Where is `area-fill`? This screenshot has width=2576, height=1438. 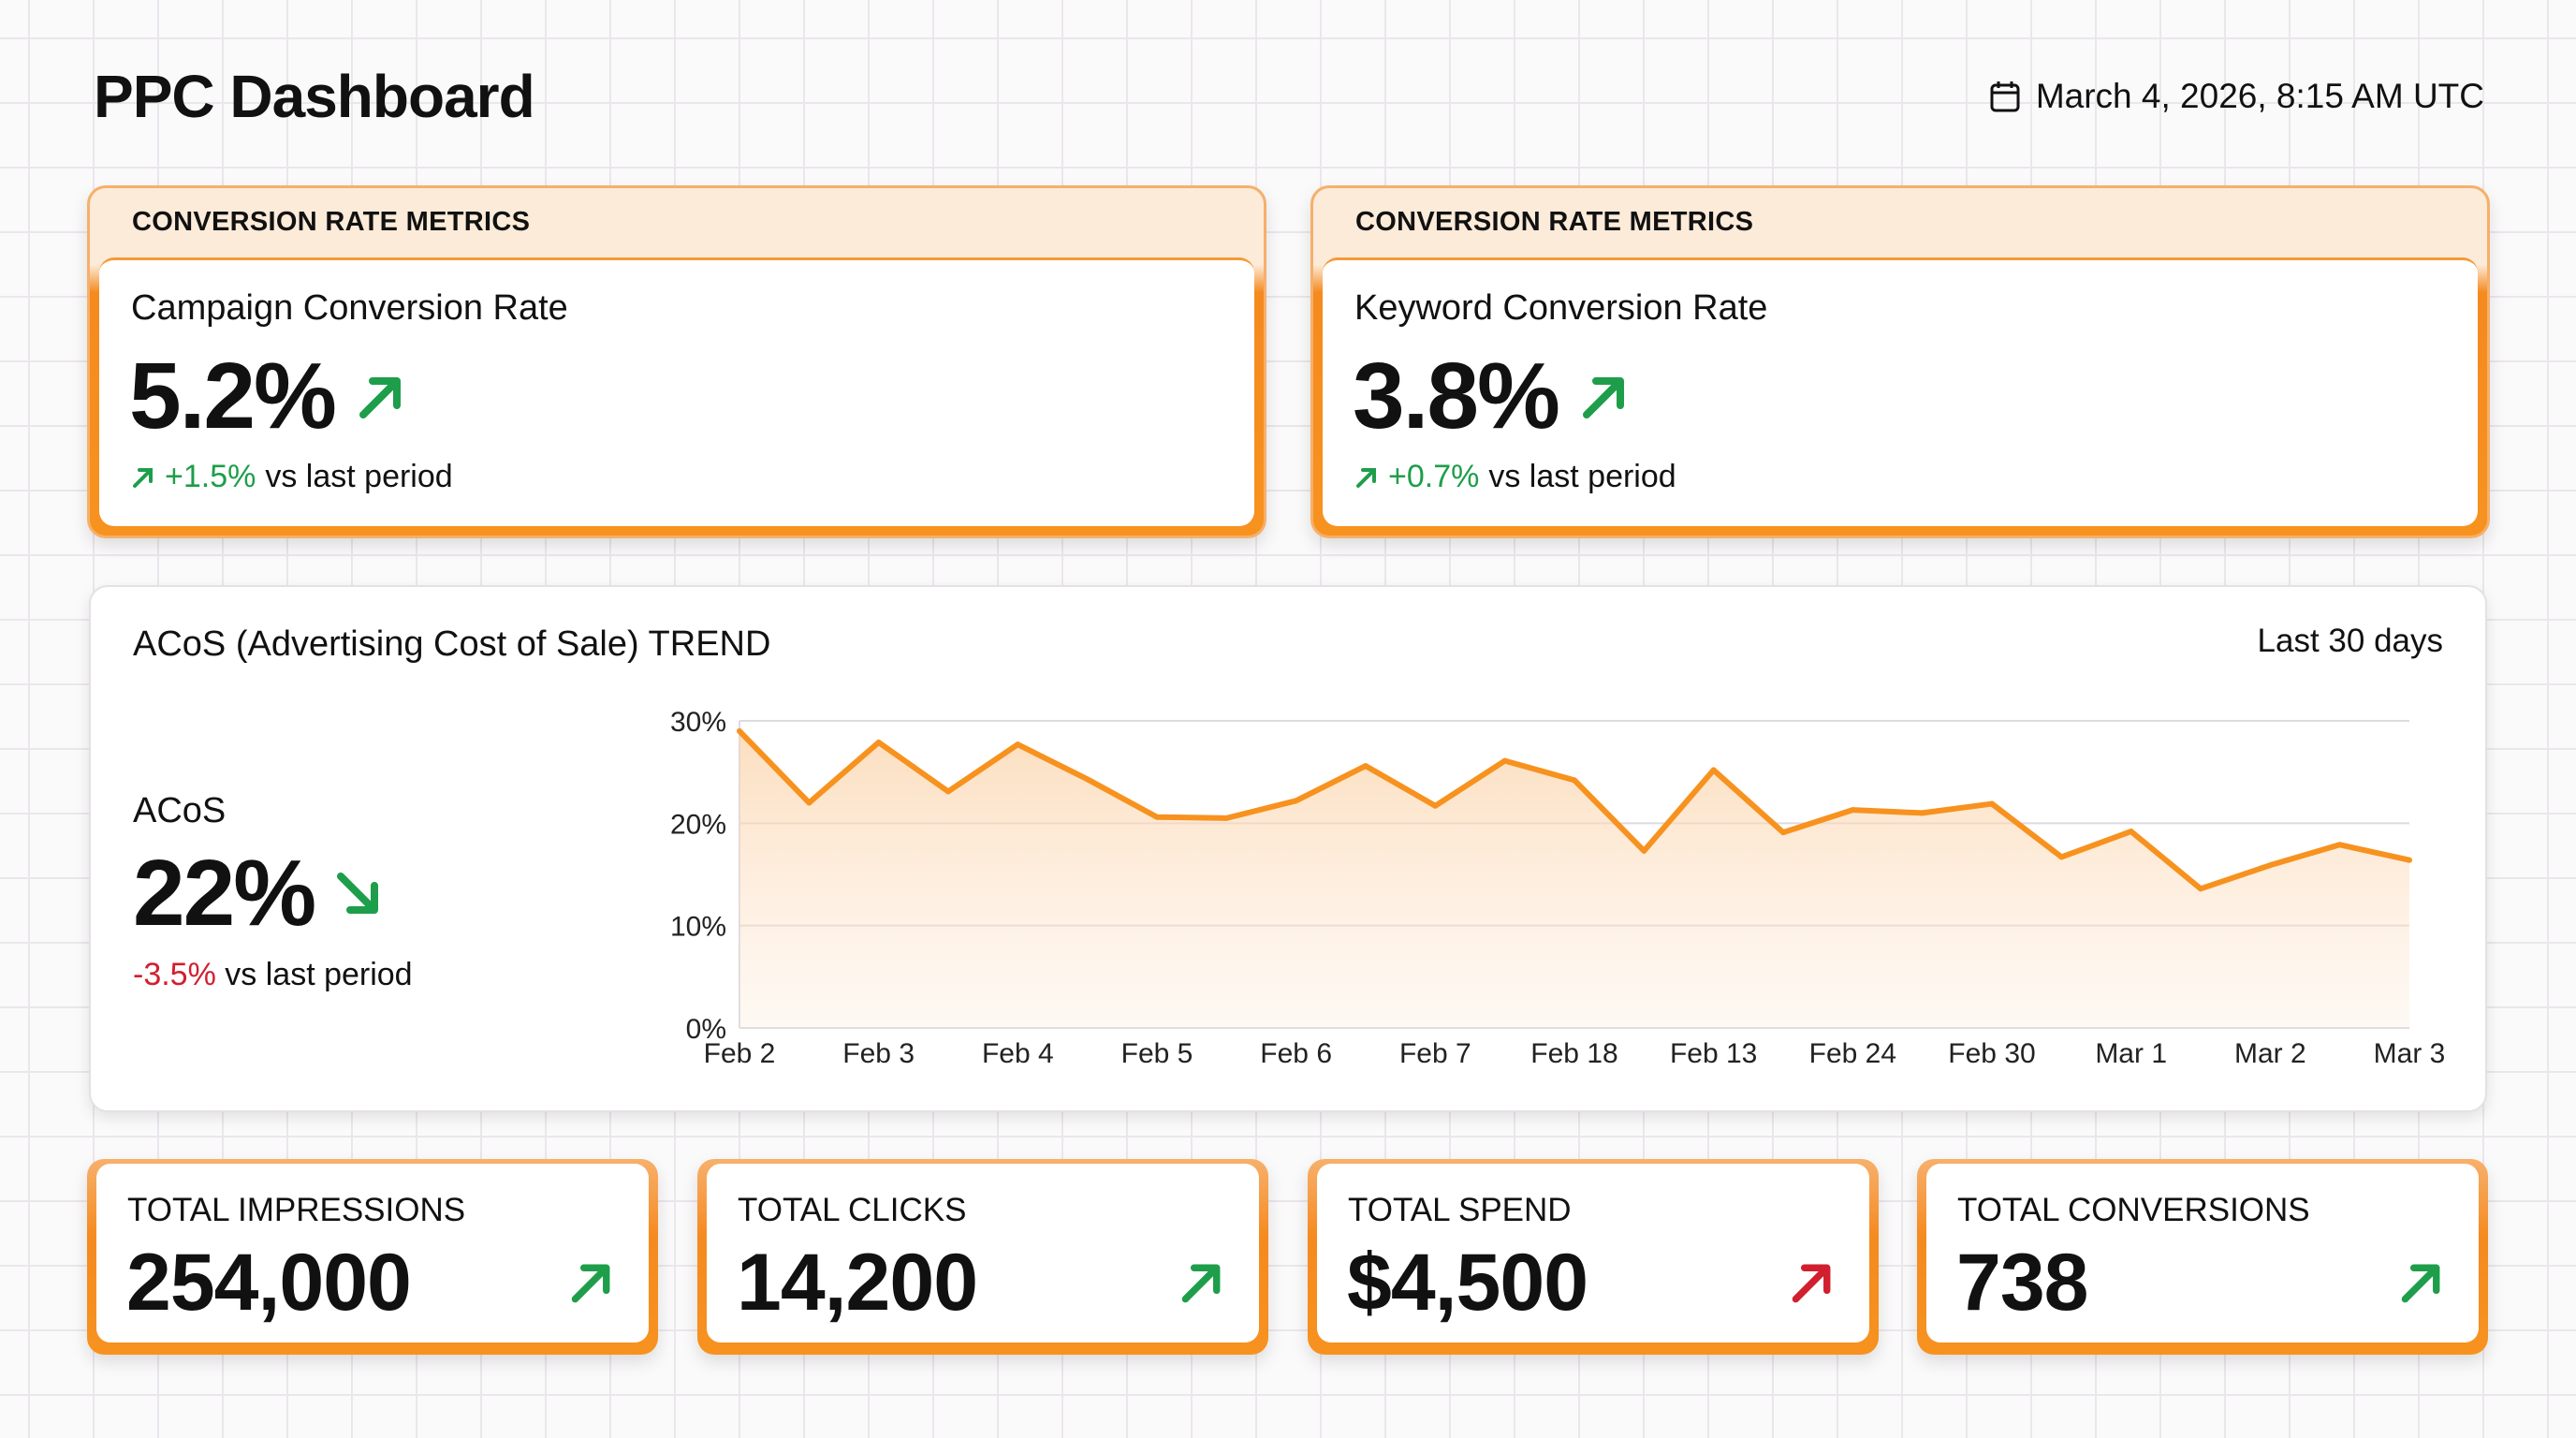
area-fill is located at coordinates (1574, 879).